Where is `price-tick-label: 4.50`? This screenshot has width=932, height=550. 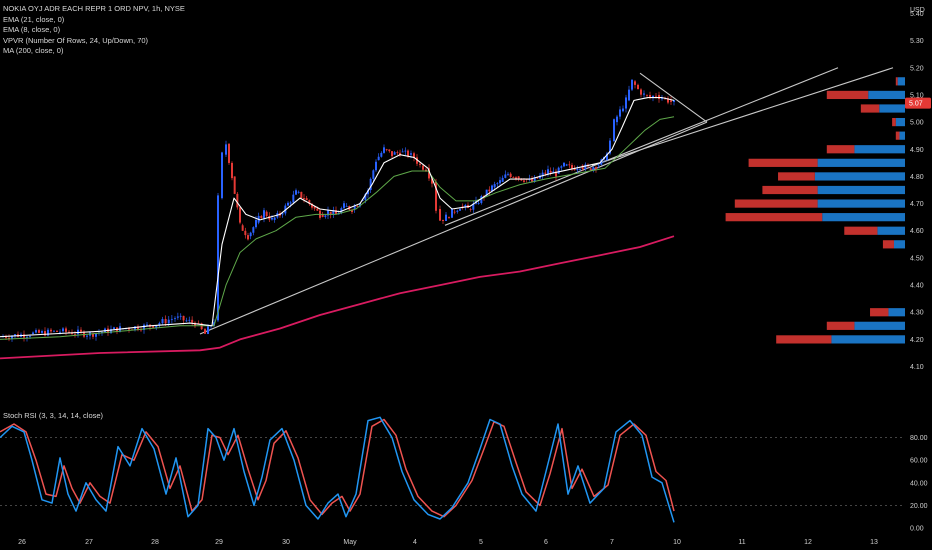 price-tick-label: 4.50 is located at coordinates (917, 258).